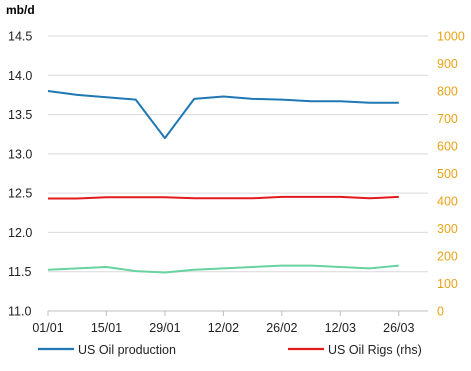  What do you see at coordinates (20, 194) in the screenshot?
I see `left-tick-label: 12.5` at bounding box center [20, 194].